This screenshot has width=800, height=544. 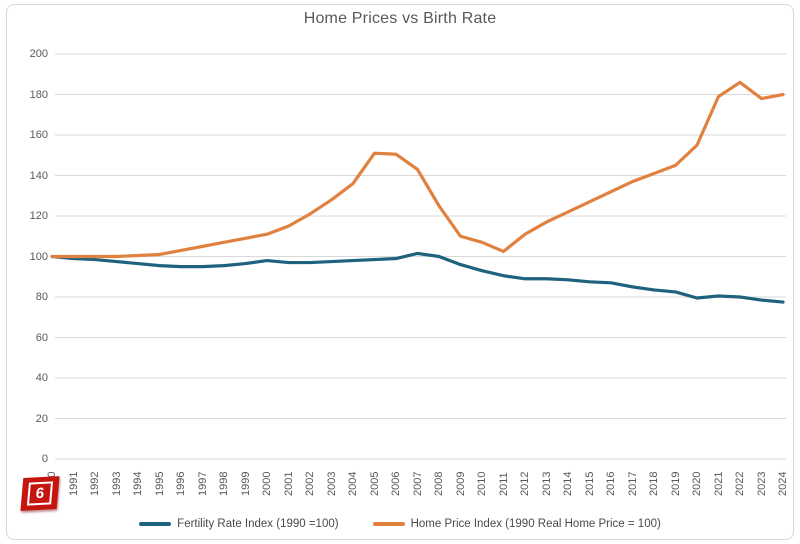 What do you see at coordinates (417, 483) in the screenshot?
I see `x-axis-label: 2007` at bounding box center [417, 483].